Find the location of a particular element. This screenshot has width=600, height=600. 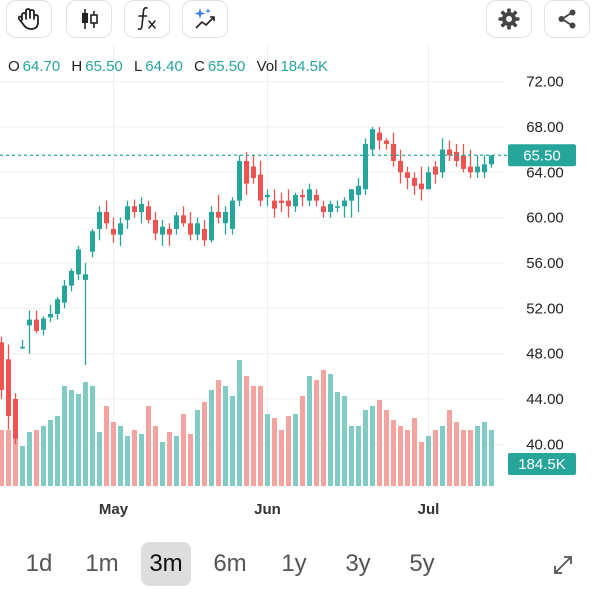

drawing-tools-button is located at coordinates (29, 19).